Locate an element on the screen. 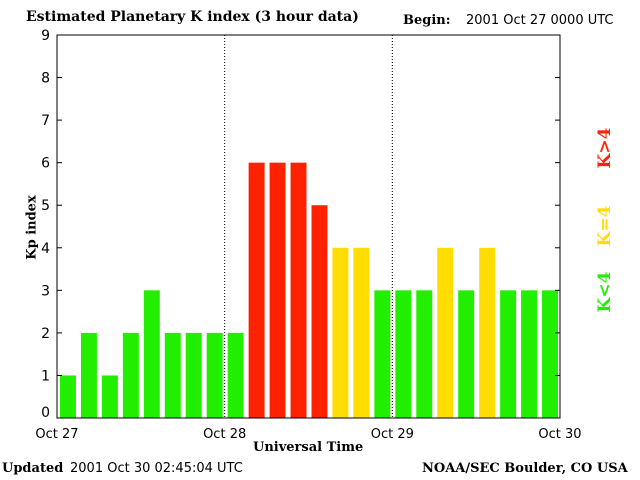 This screenshot has width=640, height=480. y-tick-label: 8 is located at coordinates (45, 79).